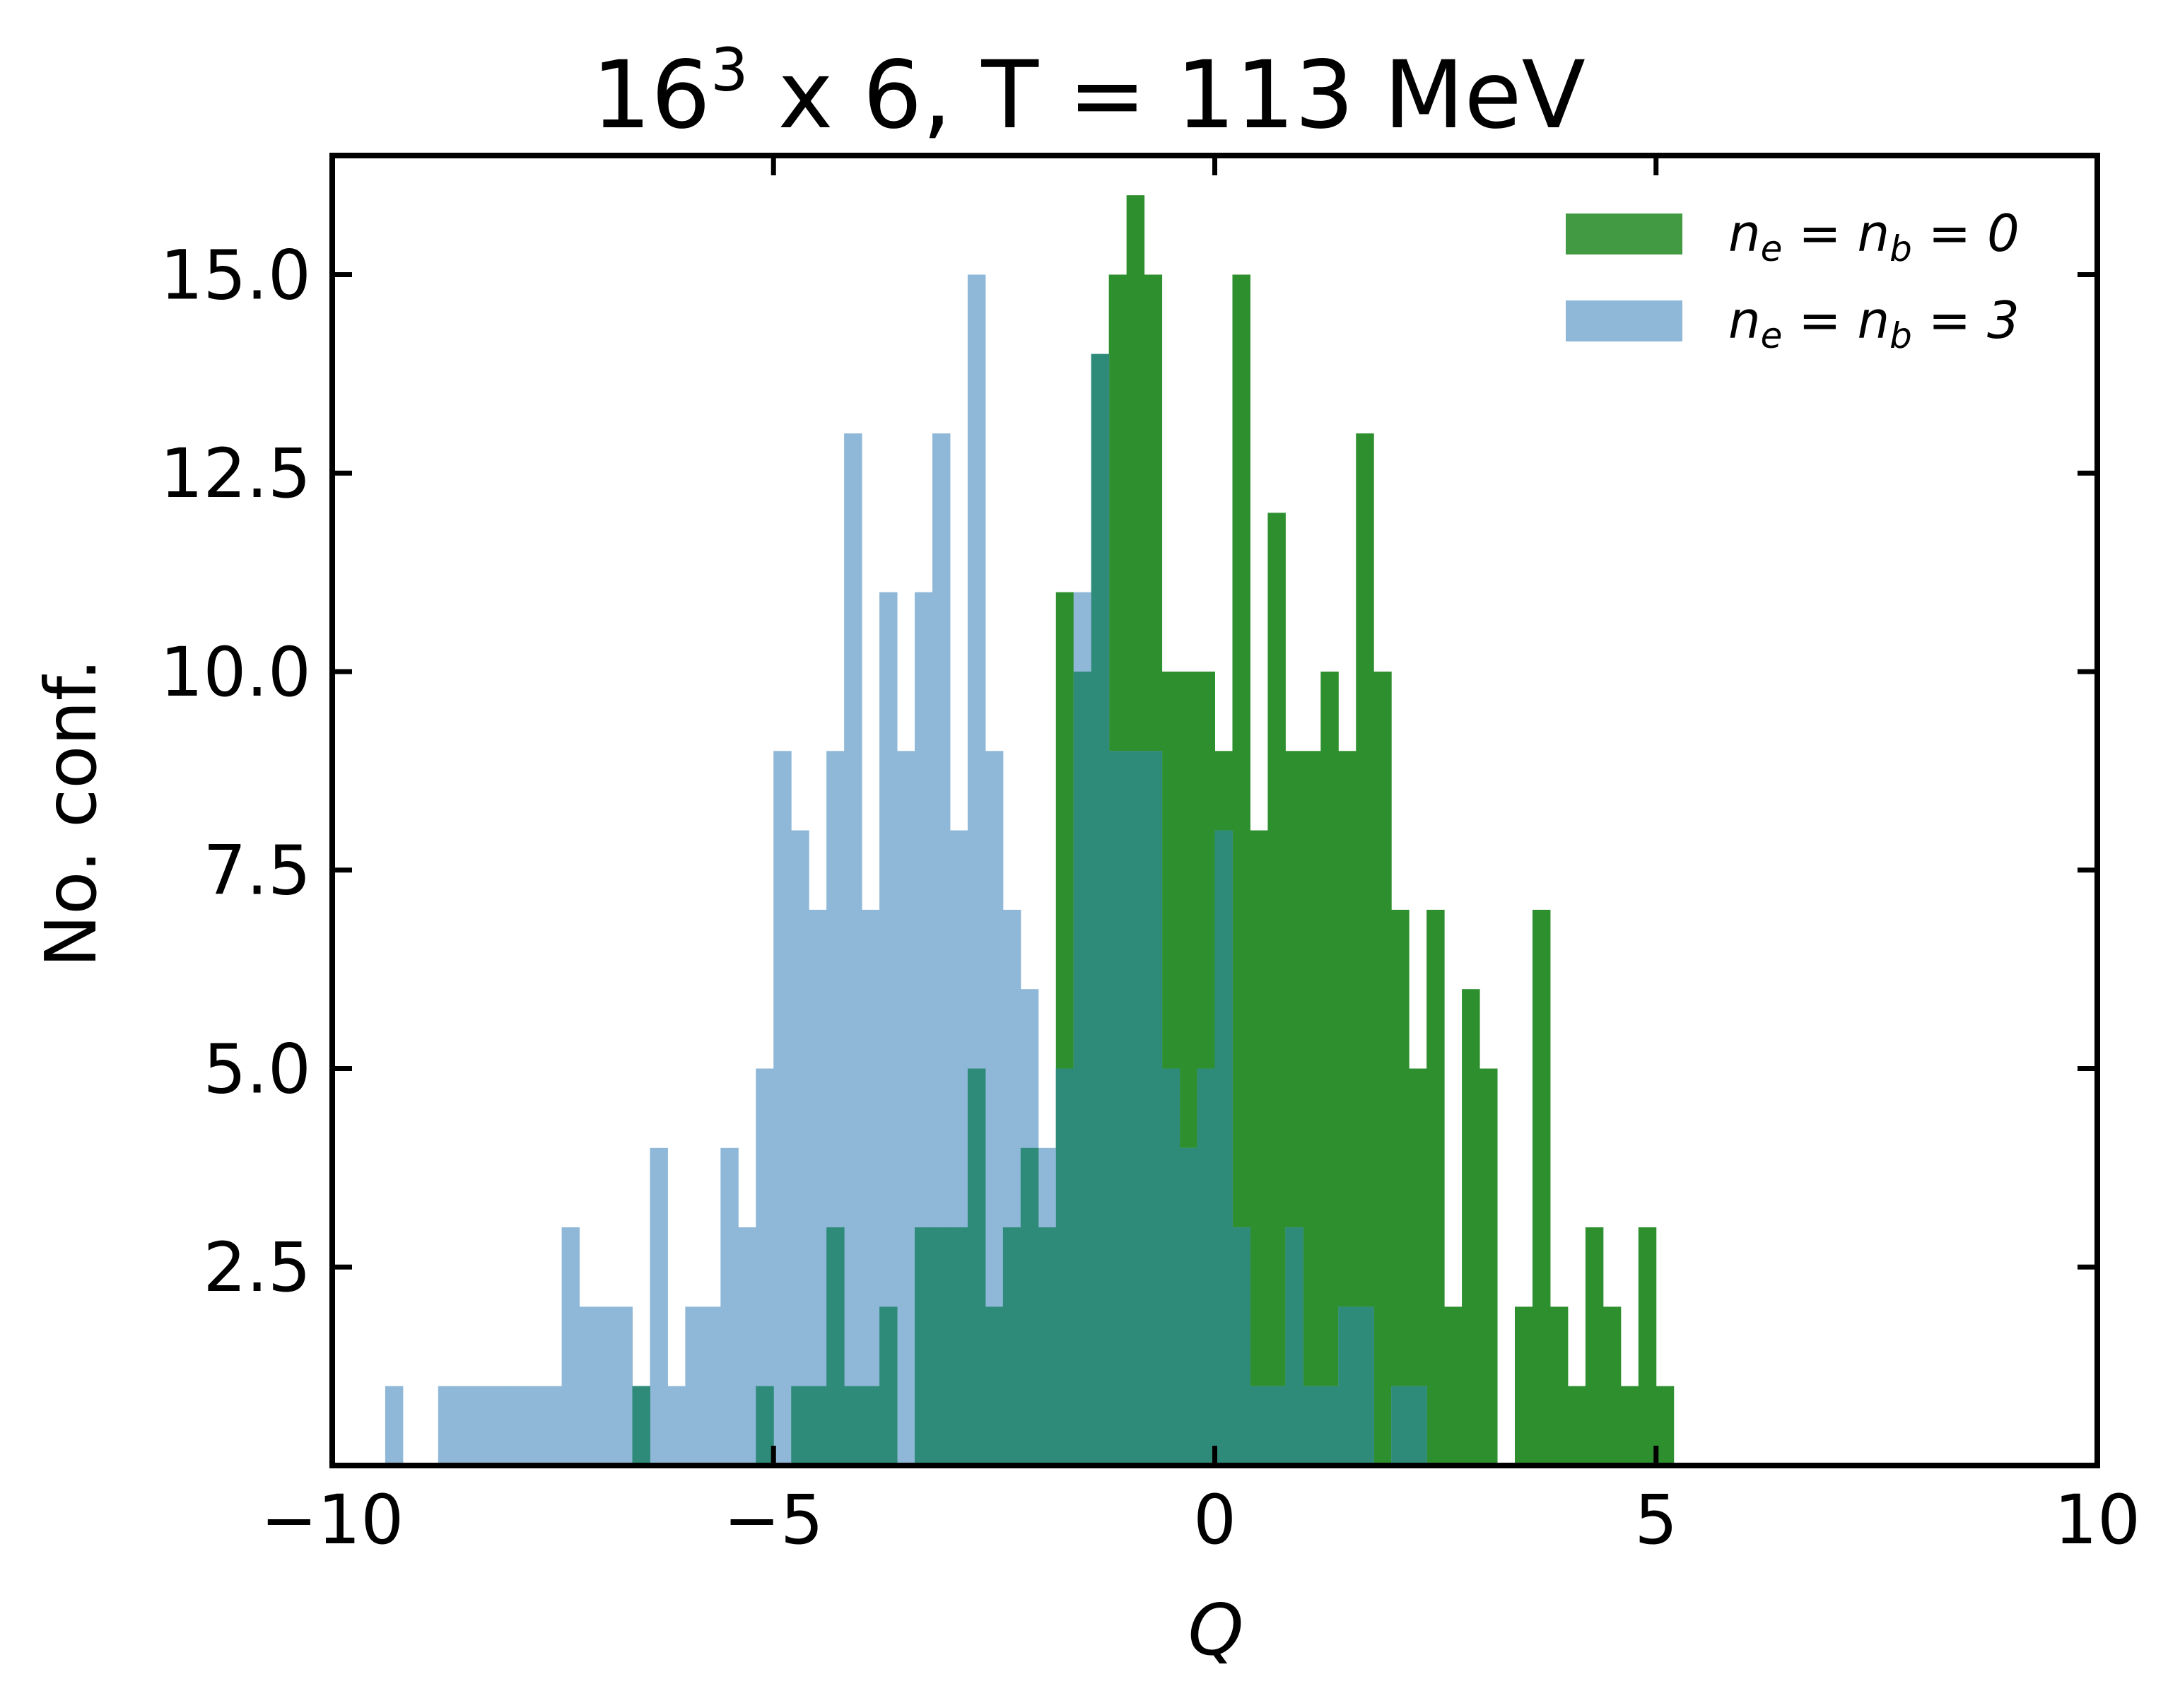 The width and height of the screenshot is (2168, 1708). I want to click on x-tick-label: 5, so click(1655, 1520).